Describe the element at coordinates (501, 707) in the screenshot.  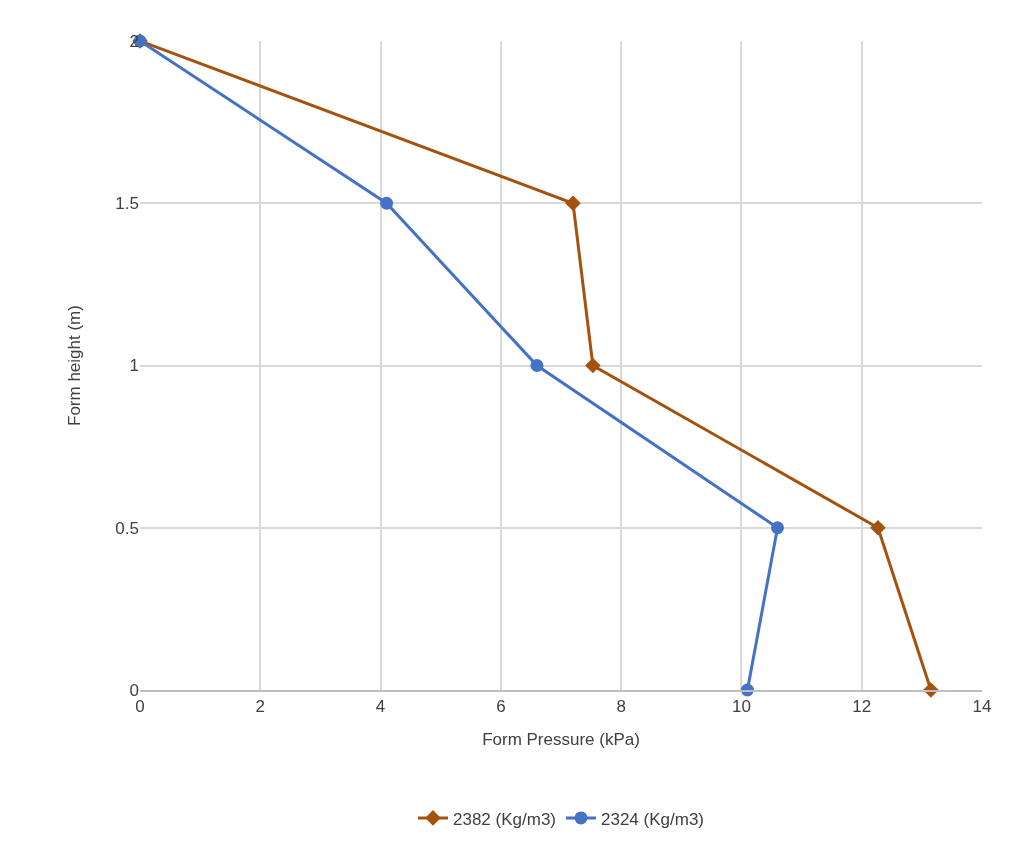
I see `x-tick-label: 6` at that location.